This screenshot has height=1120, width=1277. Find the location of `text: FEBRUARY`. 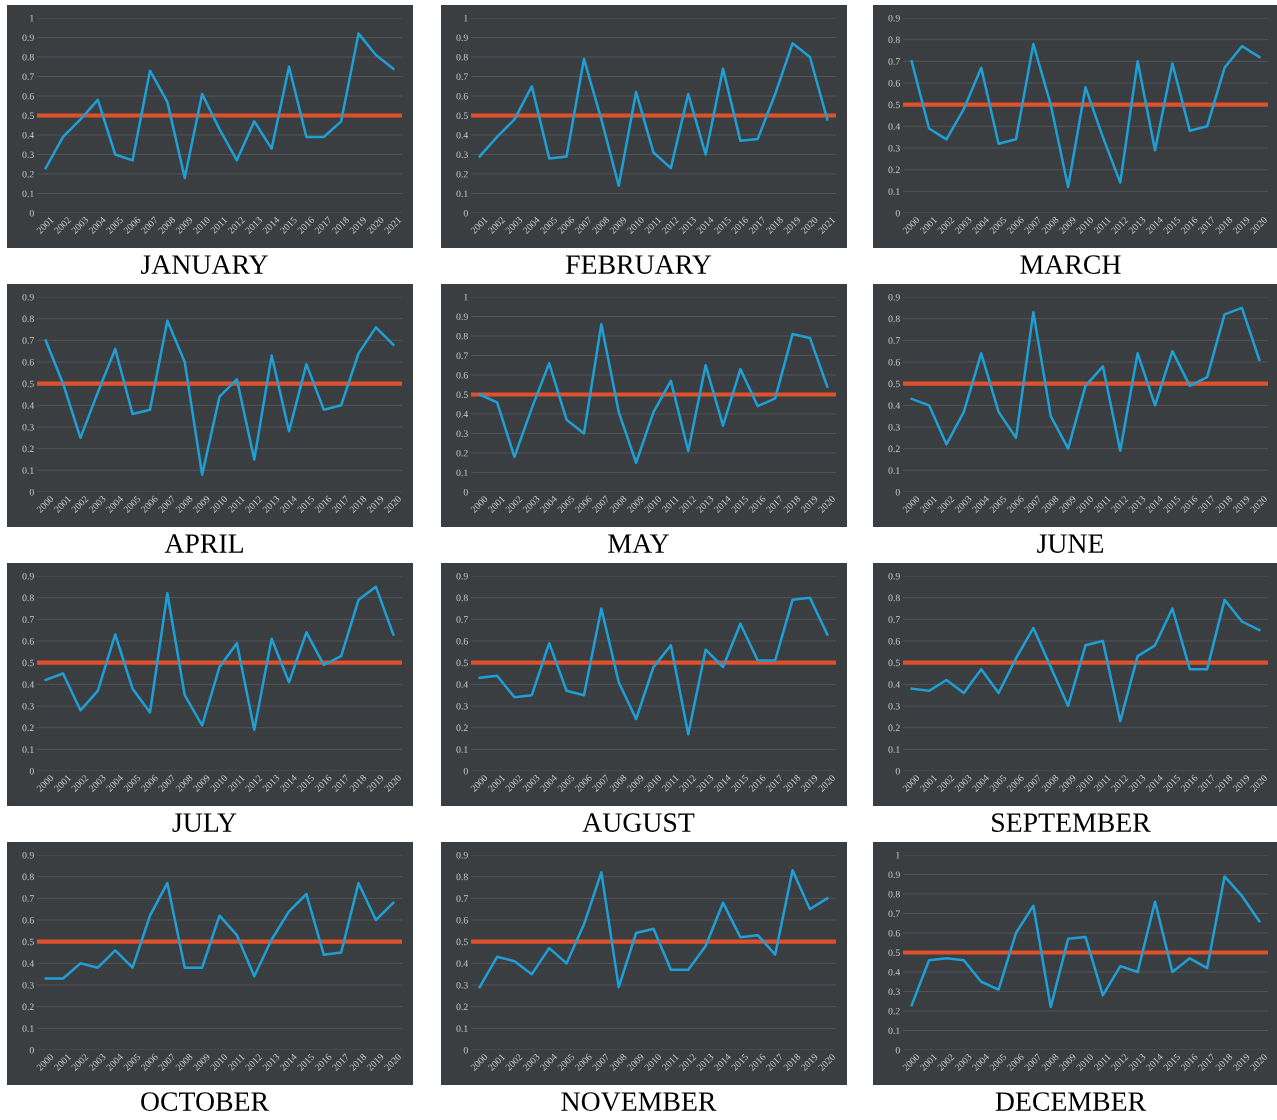

text: FEBRUARY is located at coordinates (638, 264).